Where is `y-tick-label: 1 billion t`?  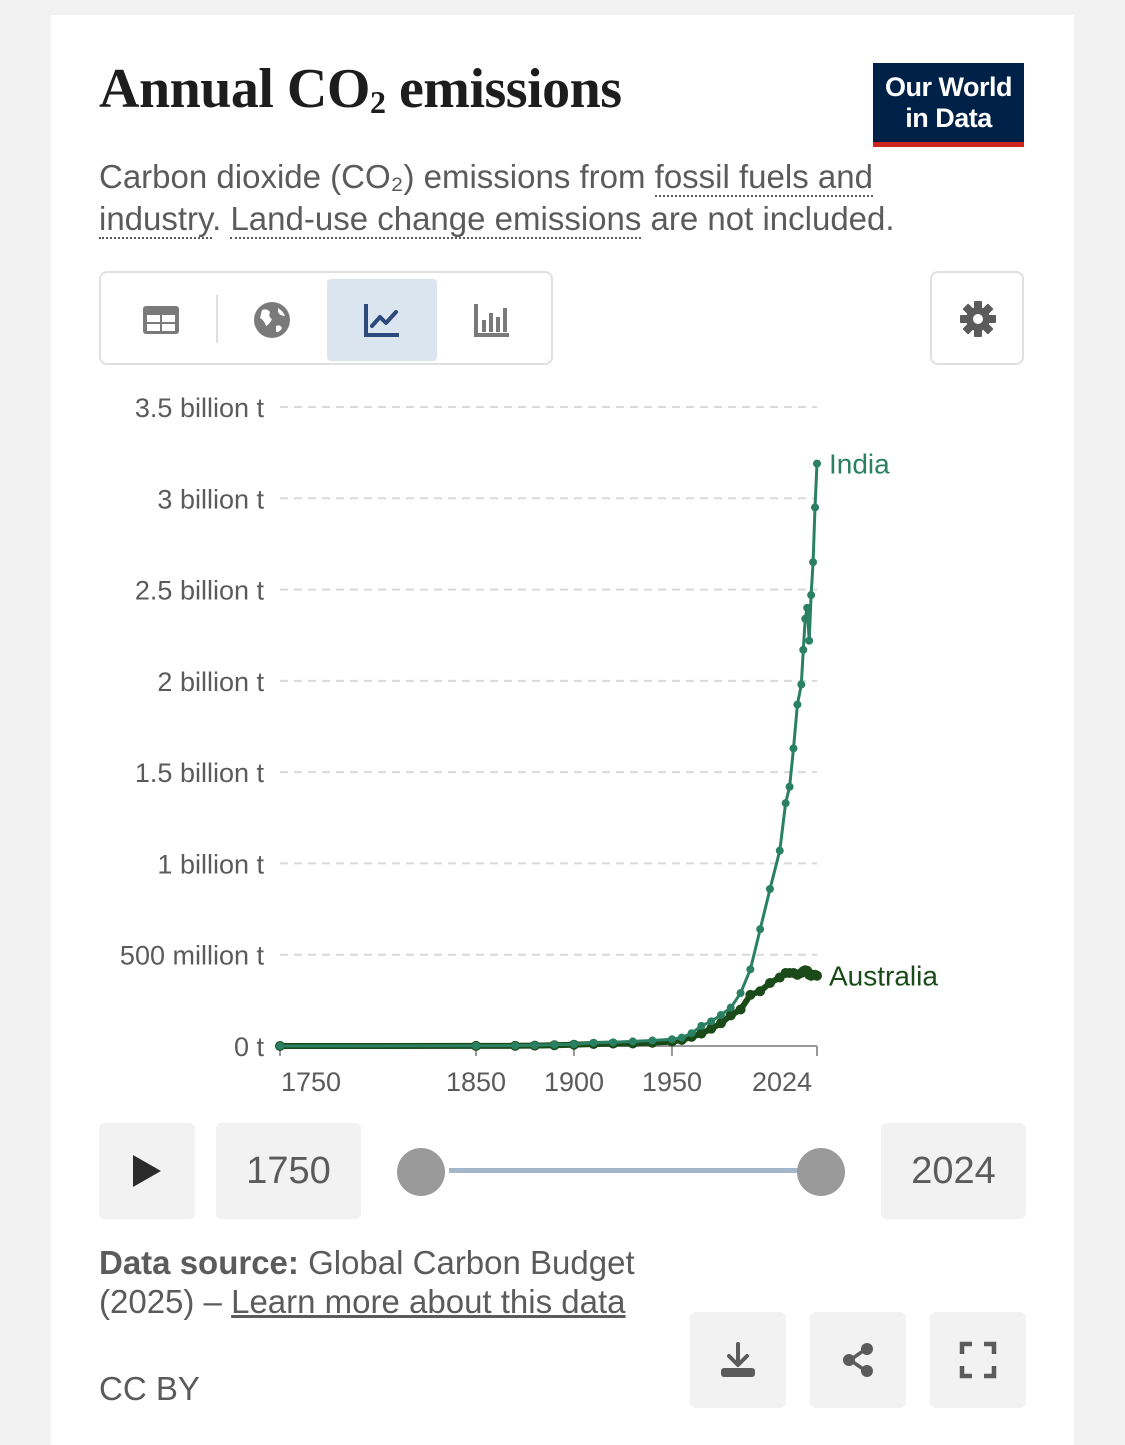 y-tick-label: 1 billion t is located at coordinates (210, 864).